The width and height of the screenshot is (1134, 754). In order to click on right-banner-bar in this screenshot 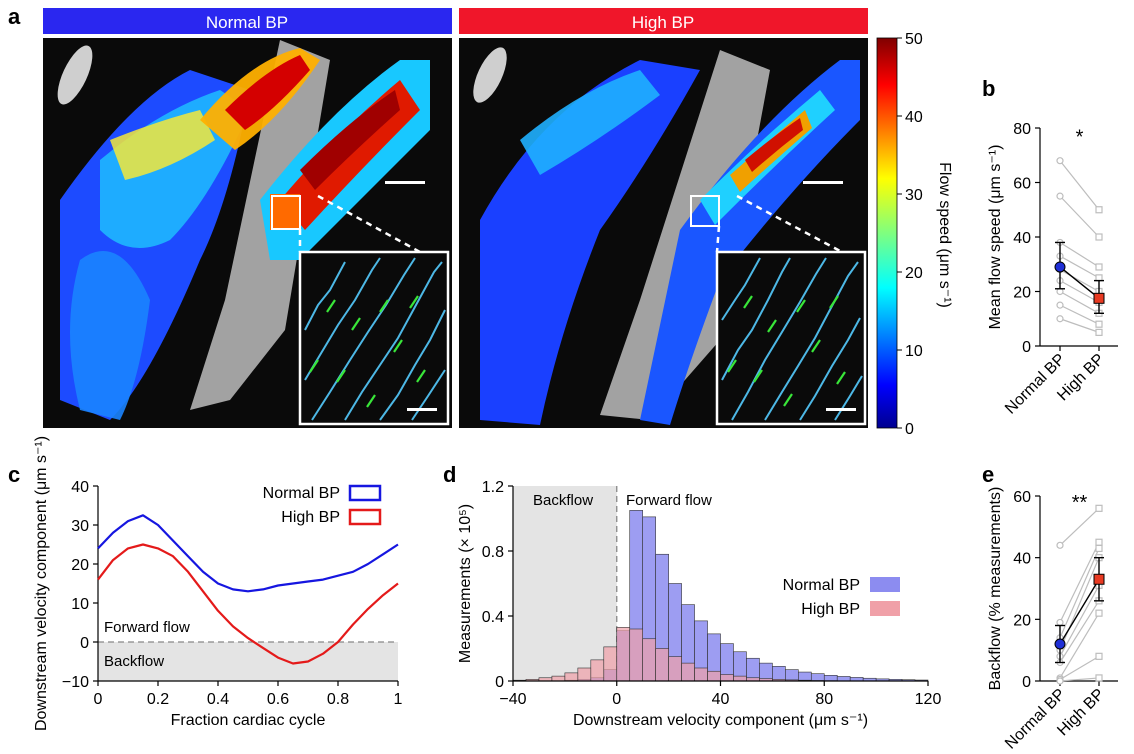, I will do `click(663, 21)`.